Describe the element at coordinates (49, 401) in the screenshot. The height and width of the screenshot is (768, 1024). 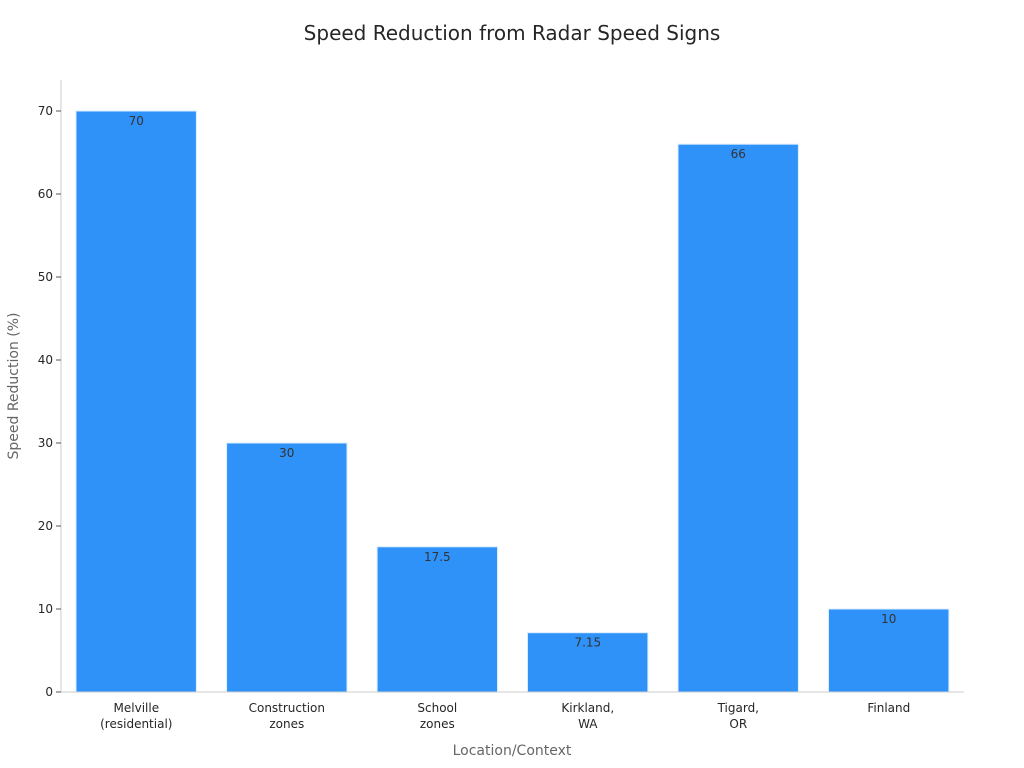
I see `y-ticks: 0 10 20 30 40 50 60 70` at that location.